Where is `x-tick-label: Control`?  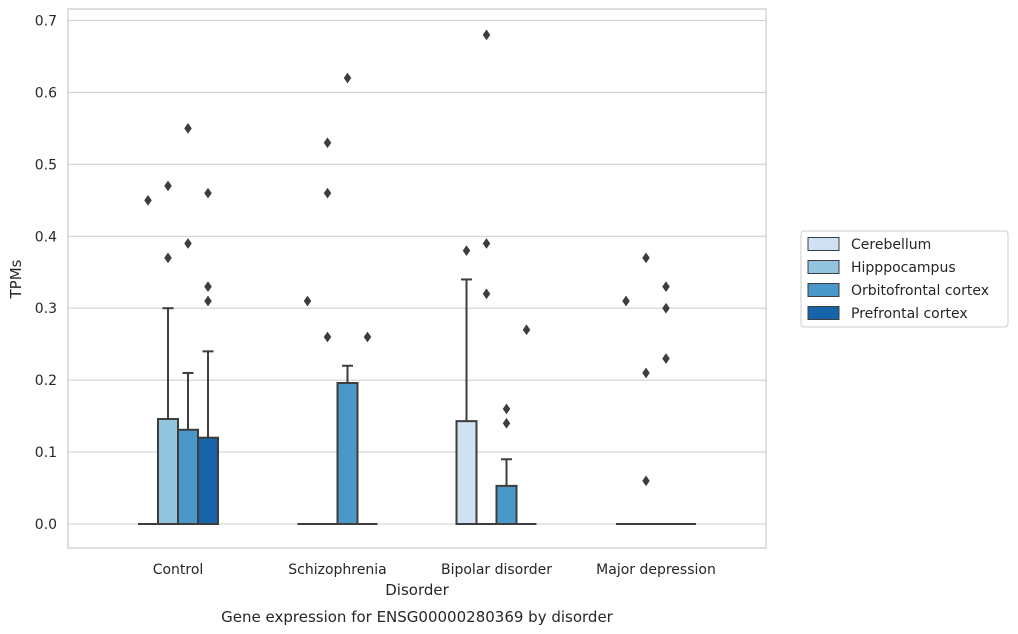 x-tick-label: Control is located at coordinates (178, 570).